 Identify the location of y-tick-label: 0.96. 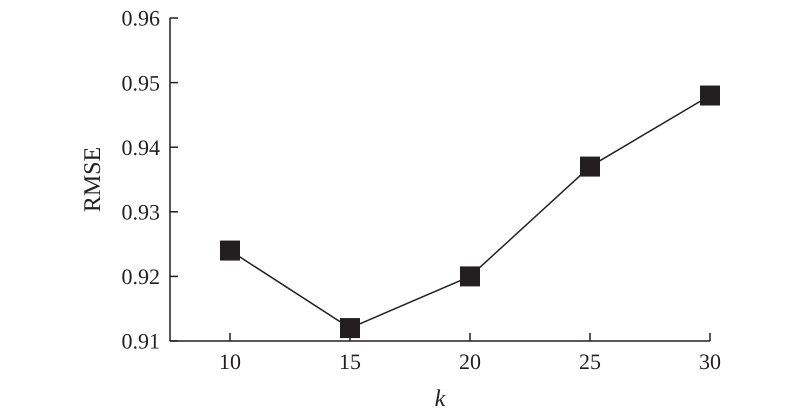
(141, 18).